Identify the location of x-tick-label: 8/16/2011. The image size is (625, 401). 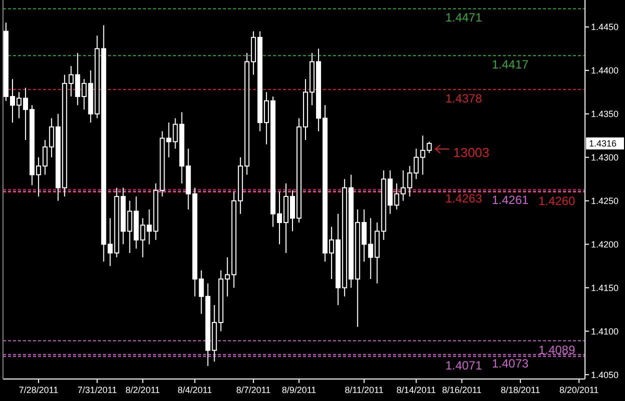
(462, 390).